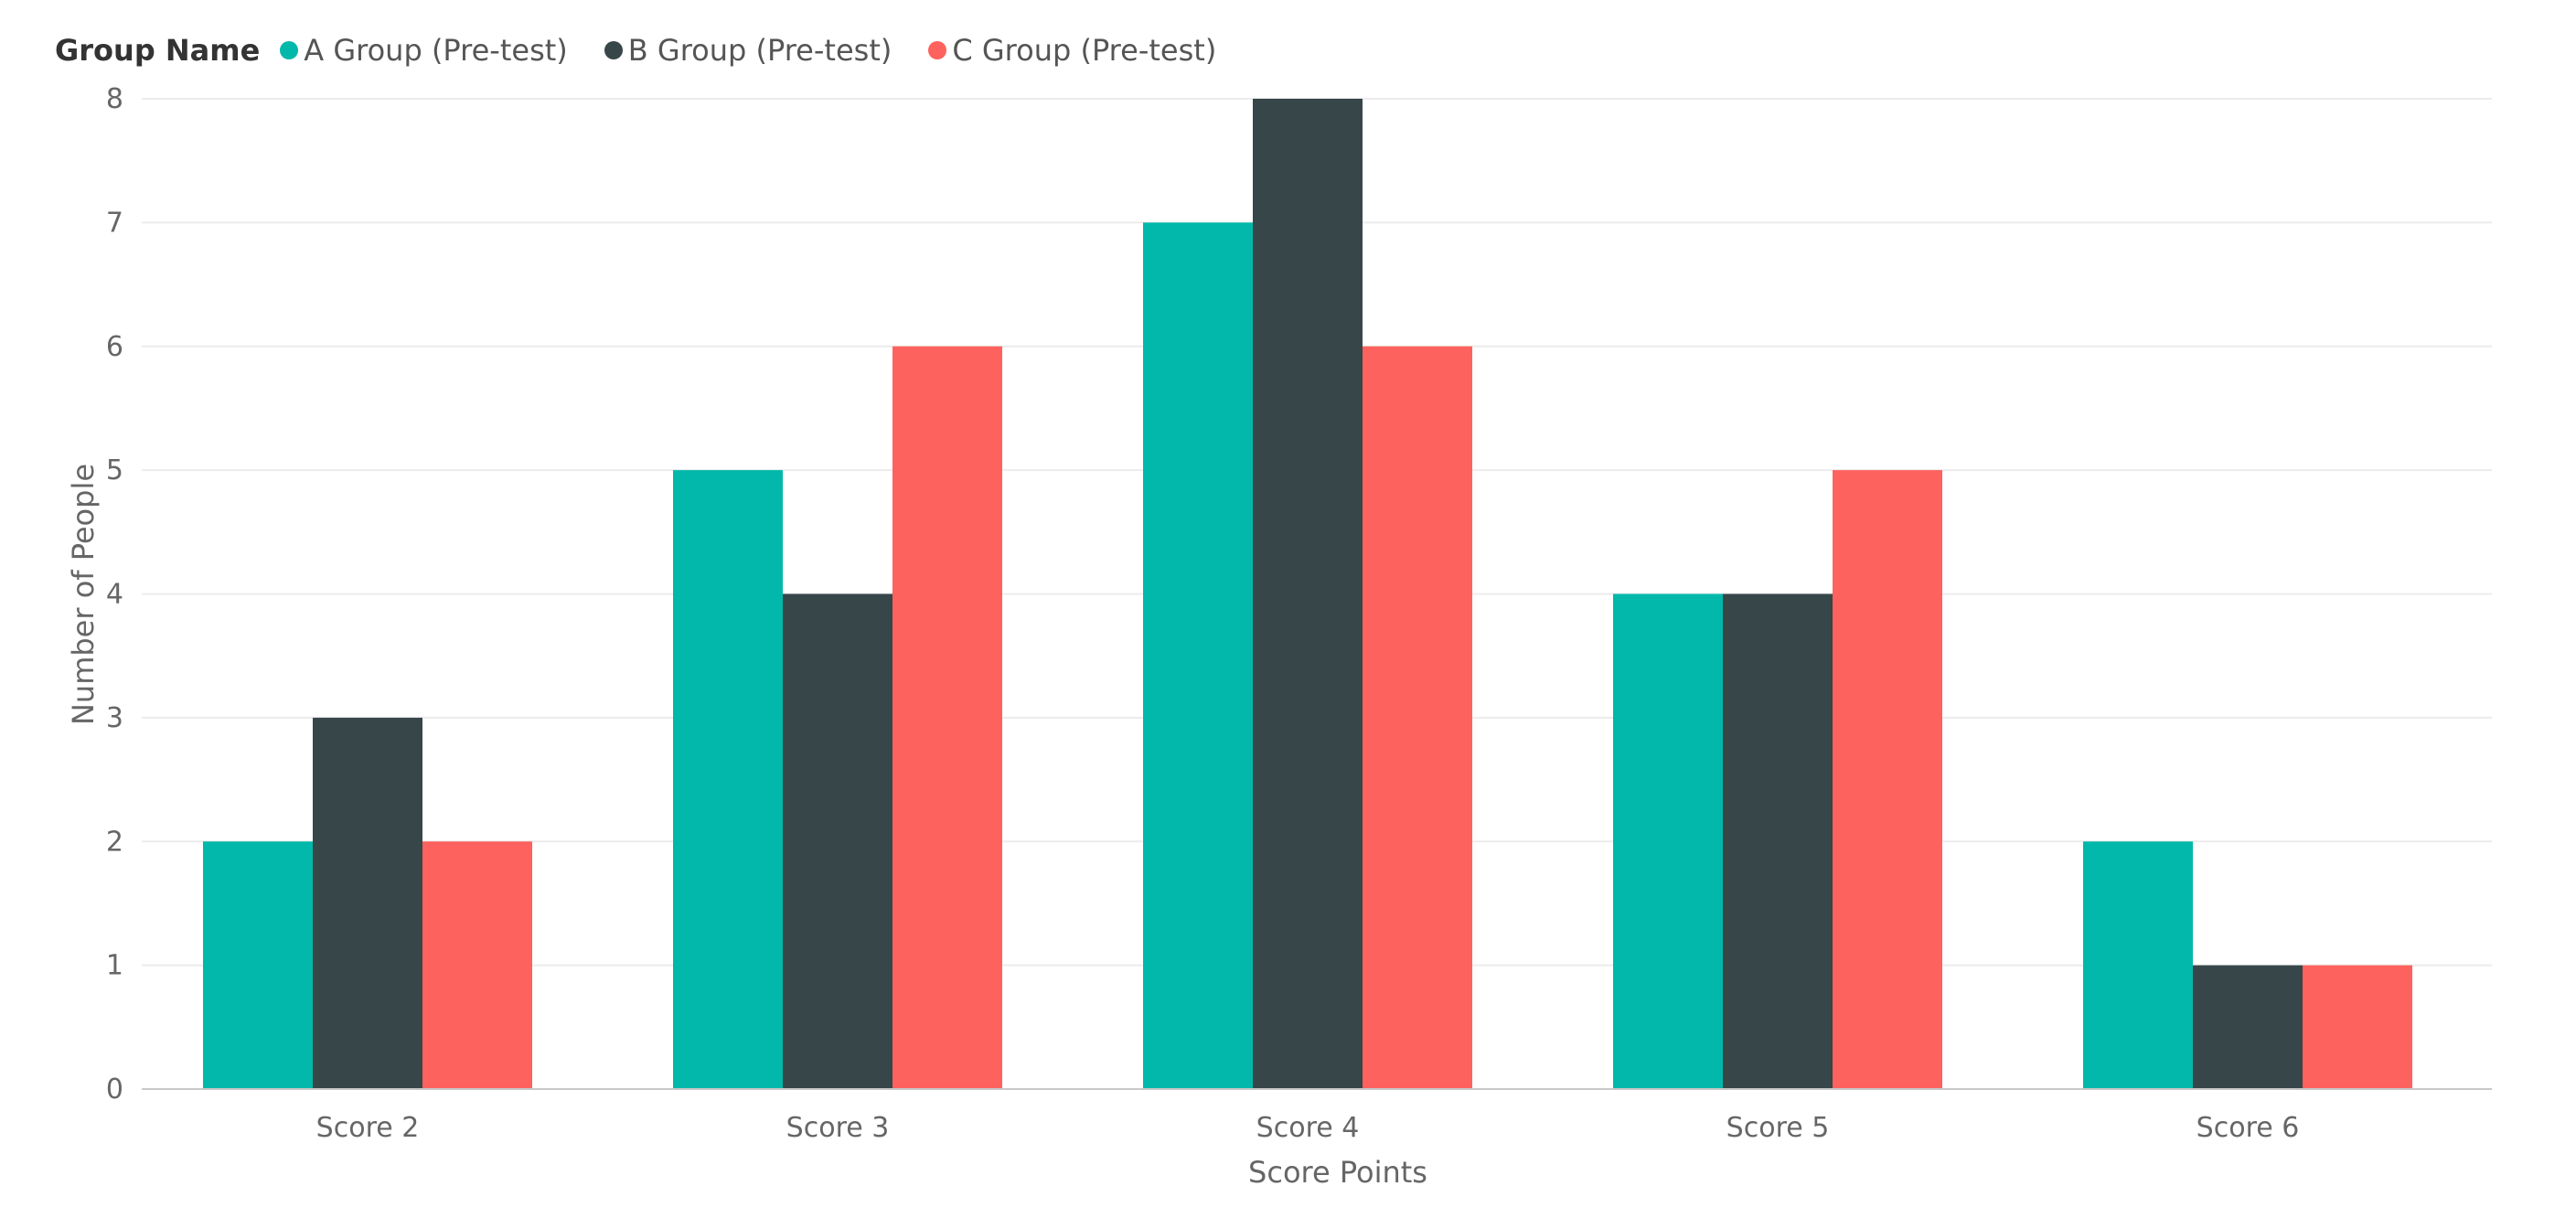 The image size is (2576, 1218). I want to click on legend-item-a-group: A Group (Pre-test), so click(424, 50).